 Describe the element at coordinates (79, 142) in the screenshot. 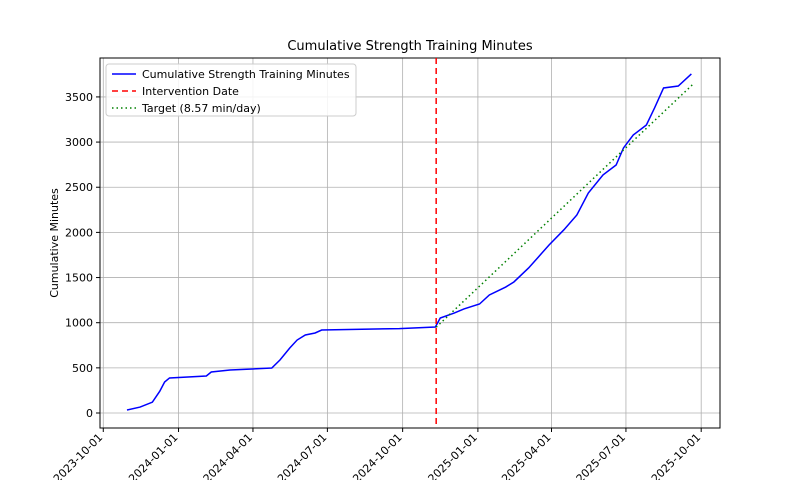

I see `y-tick-label: 3000` at that location.